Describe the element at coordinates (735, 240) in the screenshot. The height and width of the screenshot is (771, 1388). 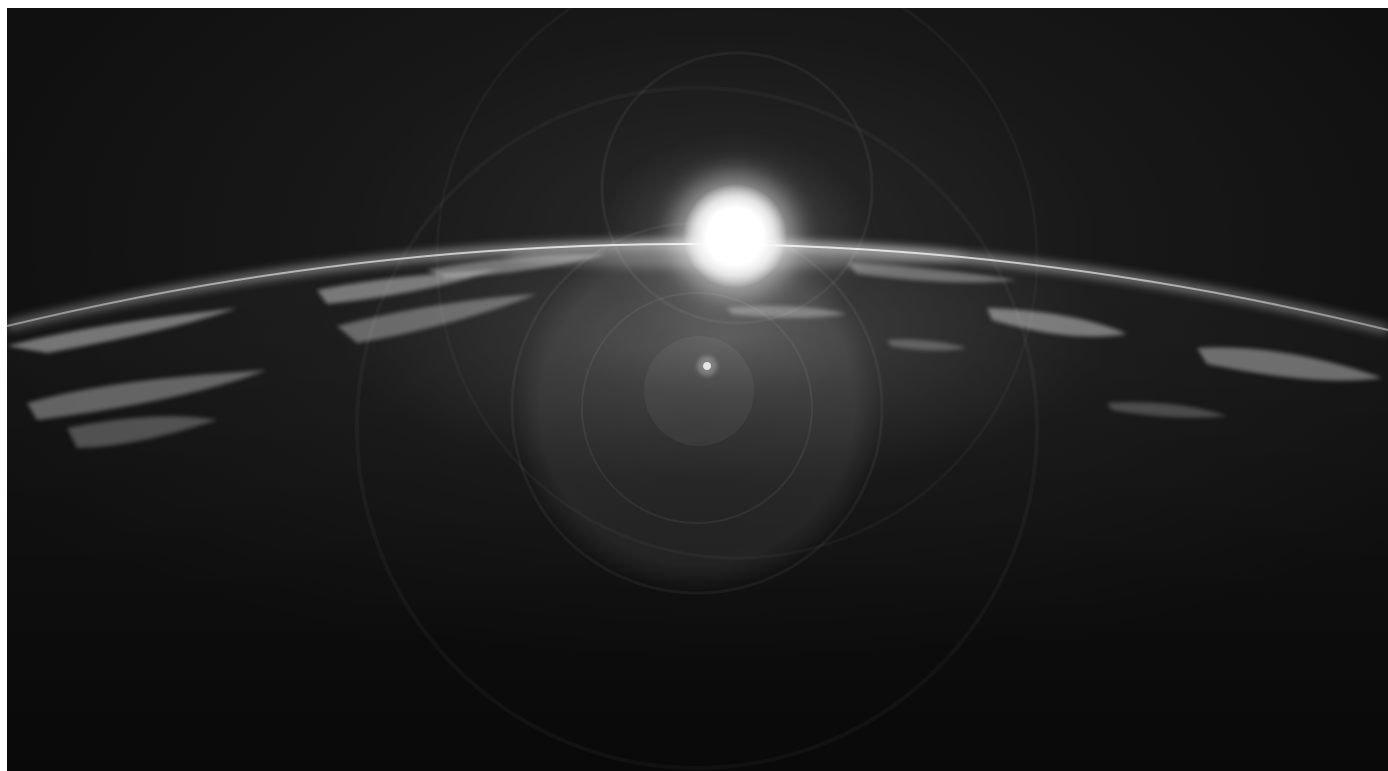
I see `sun` at that location.